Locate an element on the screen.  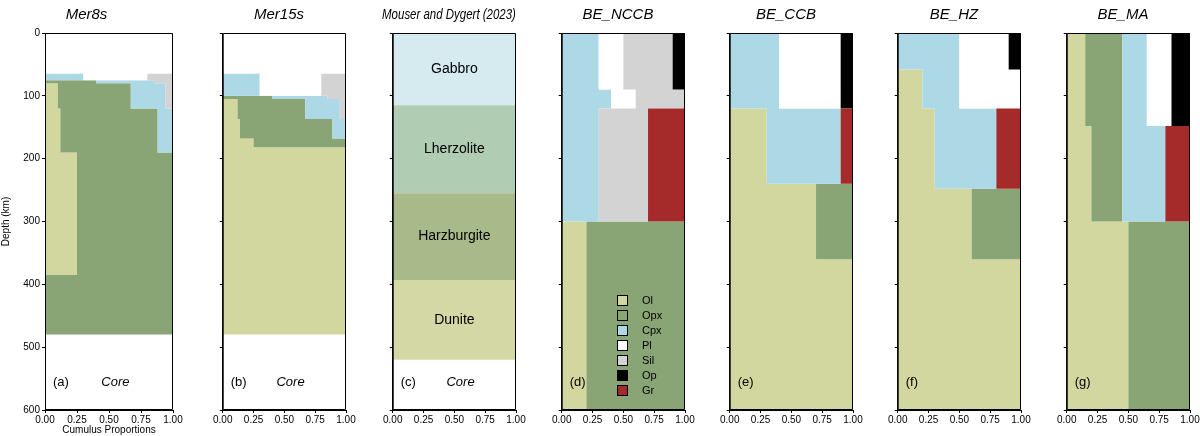
chart-title: BE_CCB is located at coordinates (786, 14).